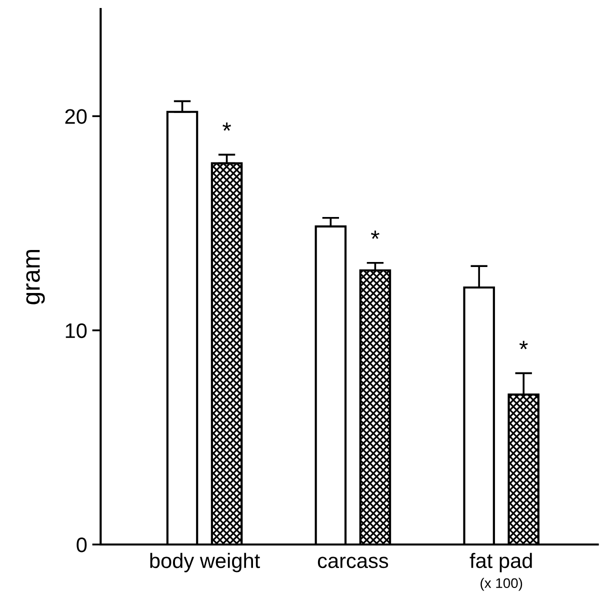 The width and height of the screenshot is (610, 605). I want to click on y-tick-label: 10, so click(76, 330).